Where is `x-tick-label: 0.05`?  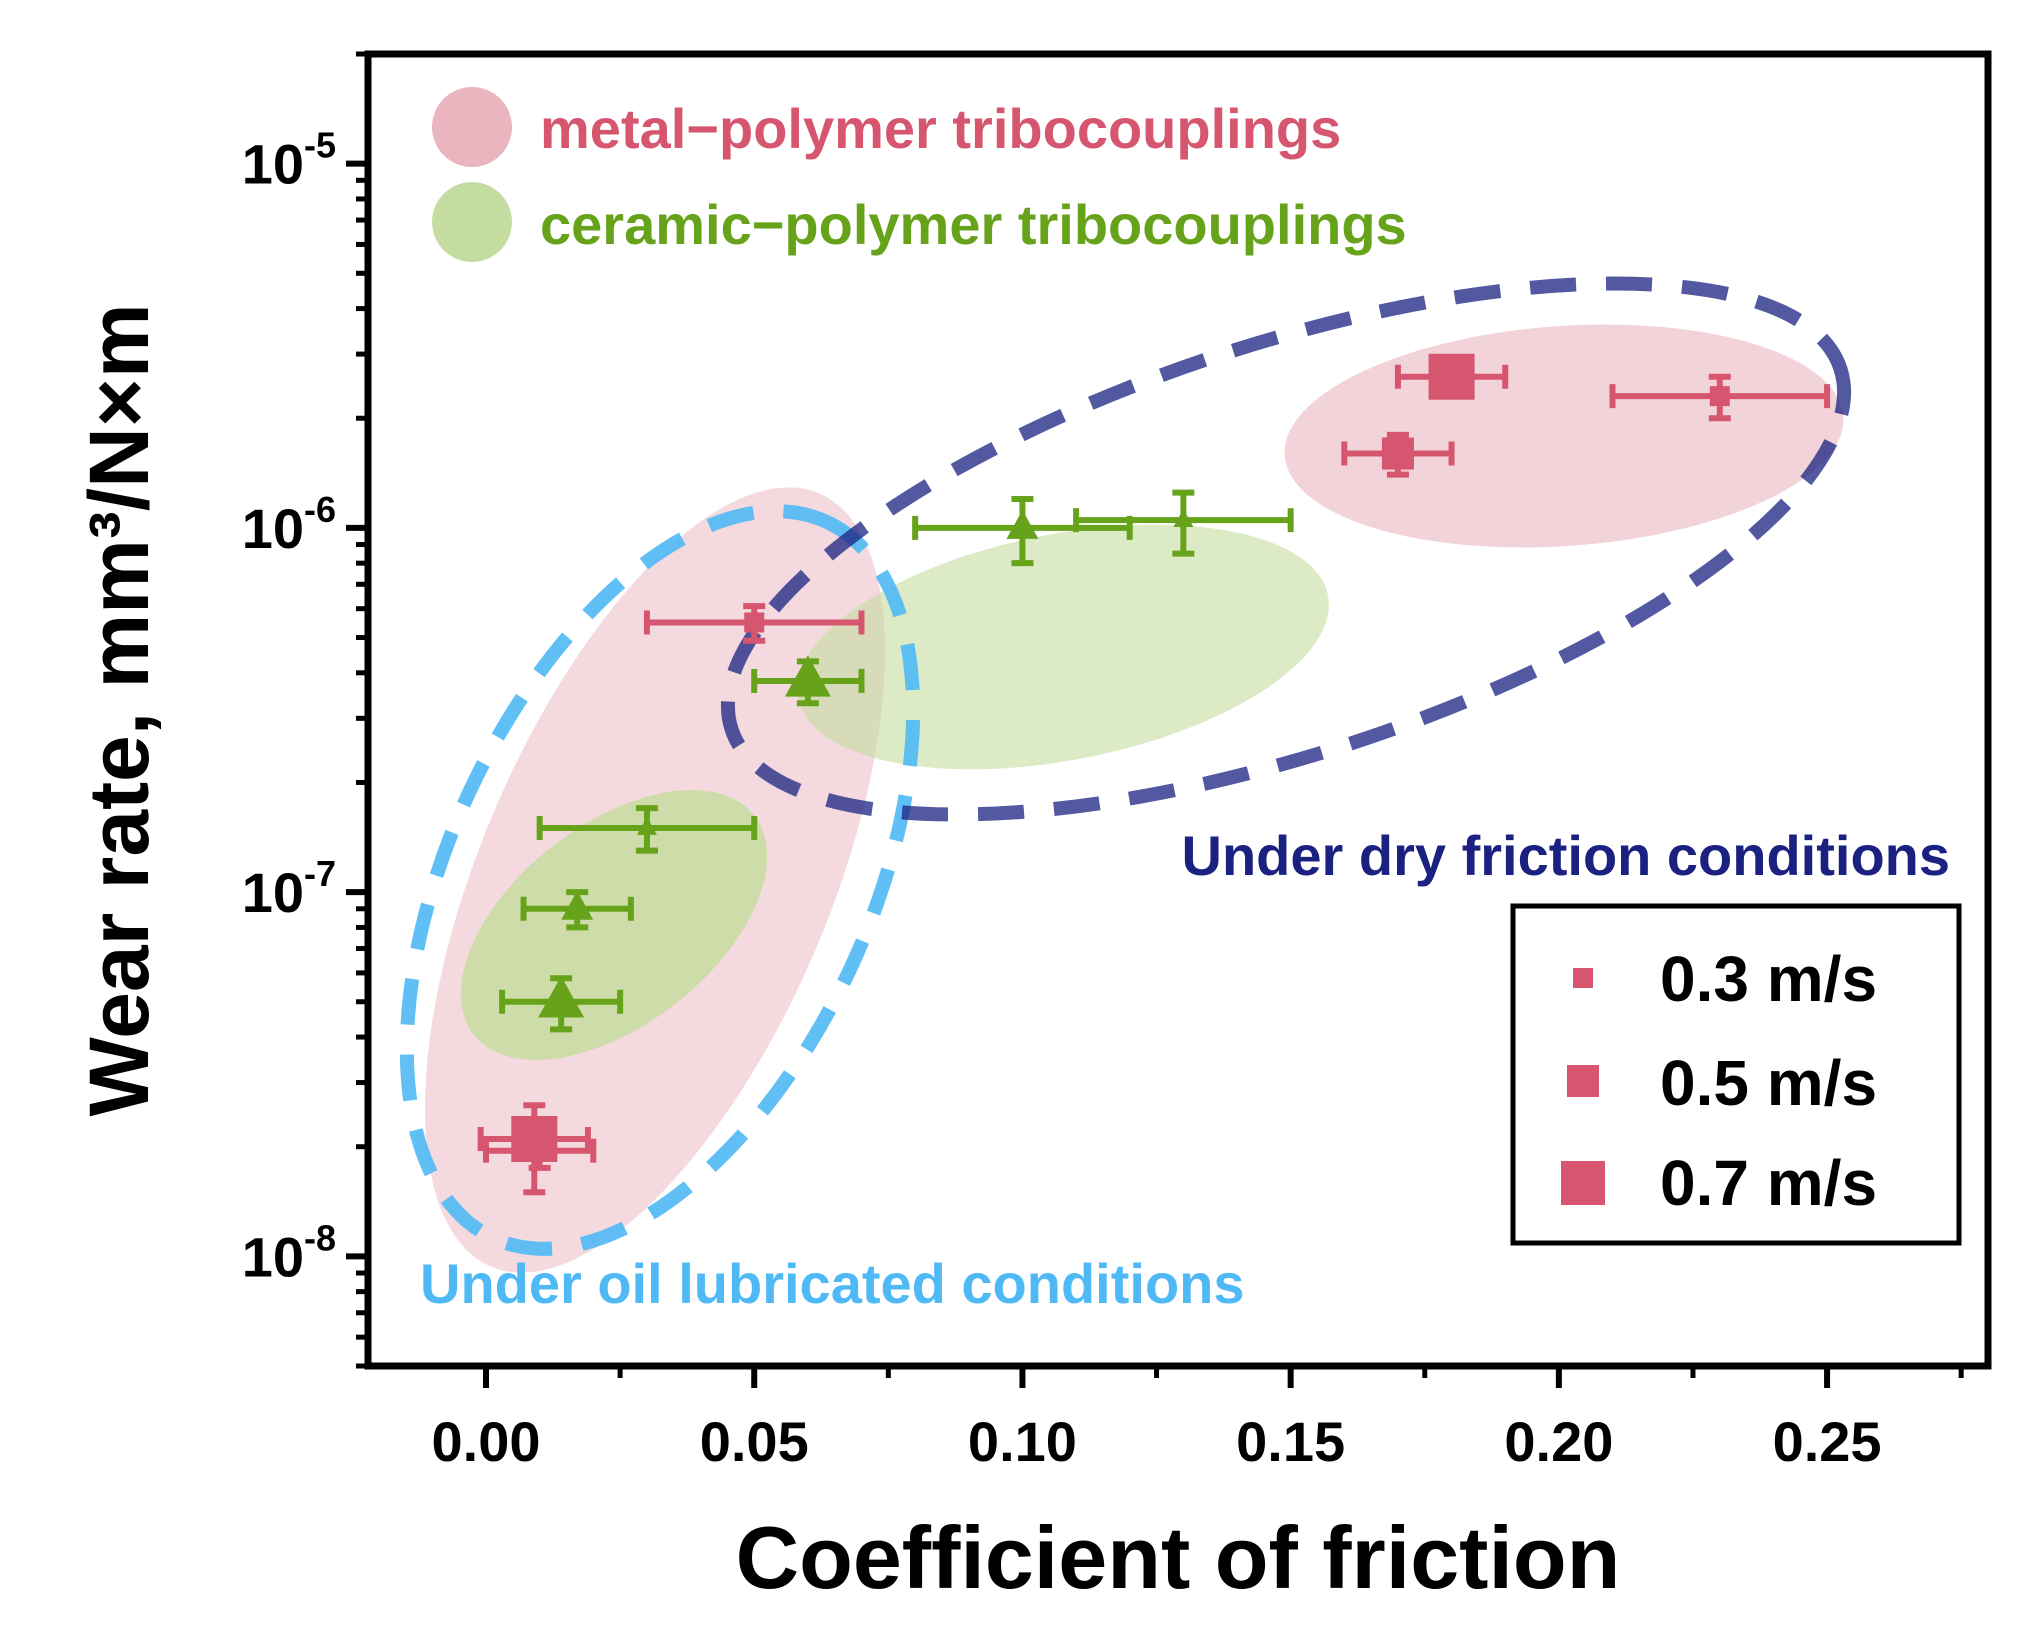
x-tick-label: 0.05 is located at coordinates (754, 1441).